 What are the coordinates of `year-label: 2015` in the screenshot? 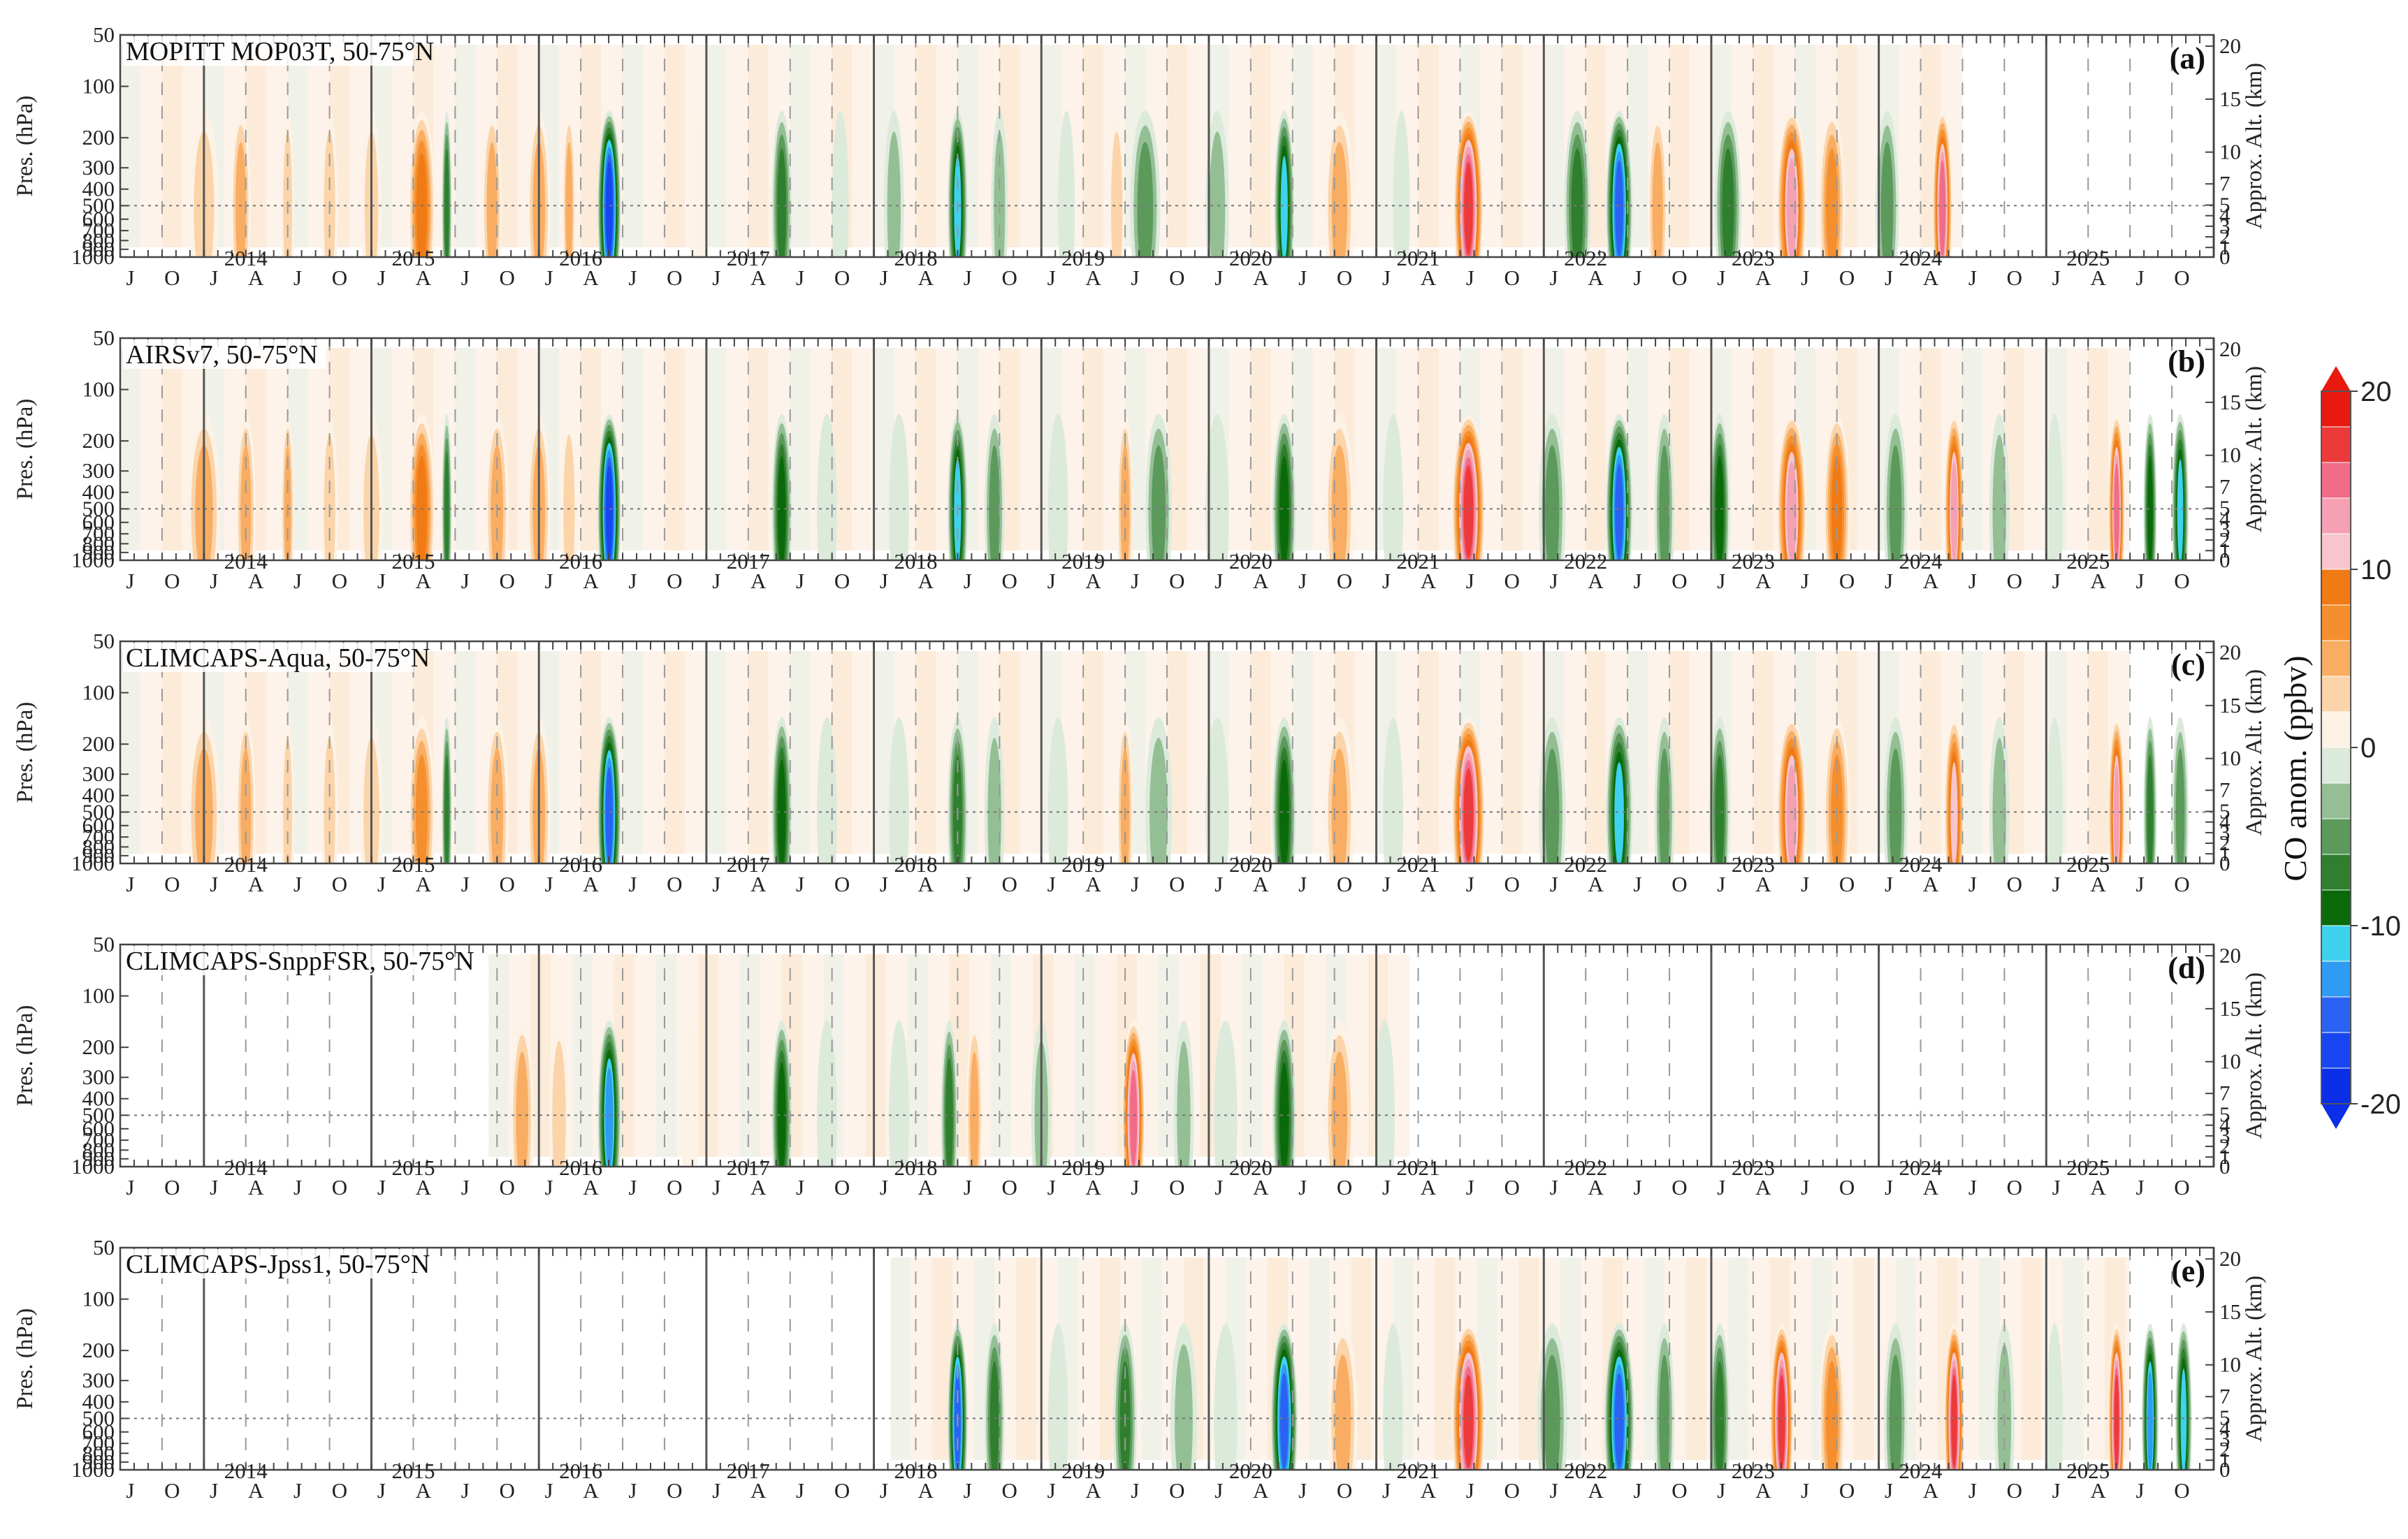 It's located at (413, 1471).